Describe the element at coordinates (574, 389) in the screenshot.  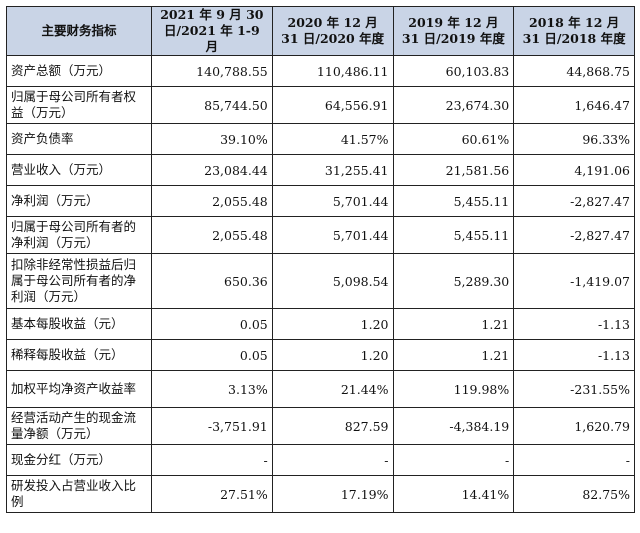
I see `cell-value: -231.55%` at that location.